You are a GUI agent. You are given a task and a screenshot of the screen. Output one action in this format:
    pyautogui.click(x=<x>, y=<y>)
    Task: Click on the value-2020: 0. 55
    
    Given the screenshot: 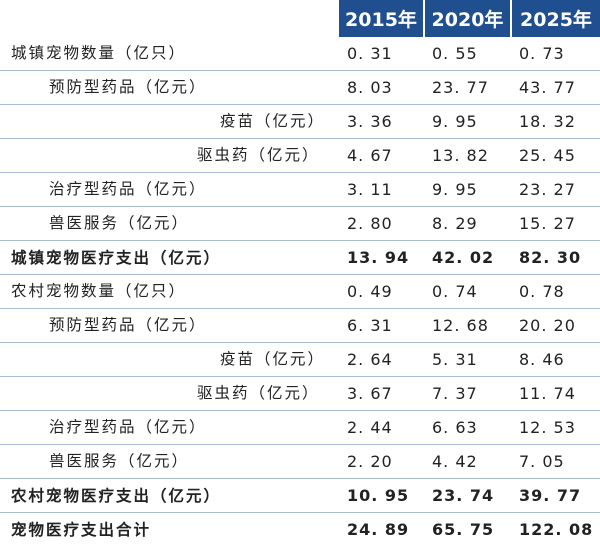 What is the action you would take?
    pyautogui.click(x=455, y=53)
    